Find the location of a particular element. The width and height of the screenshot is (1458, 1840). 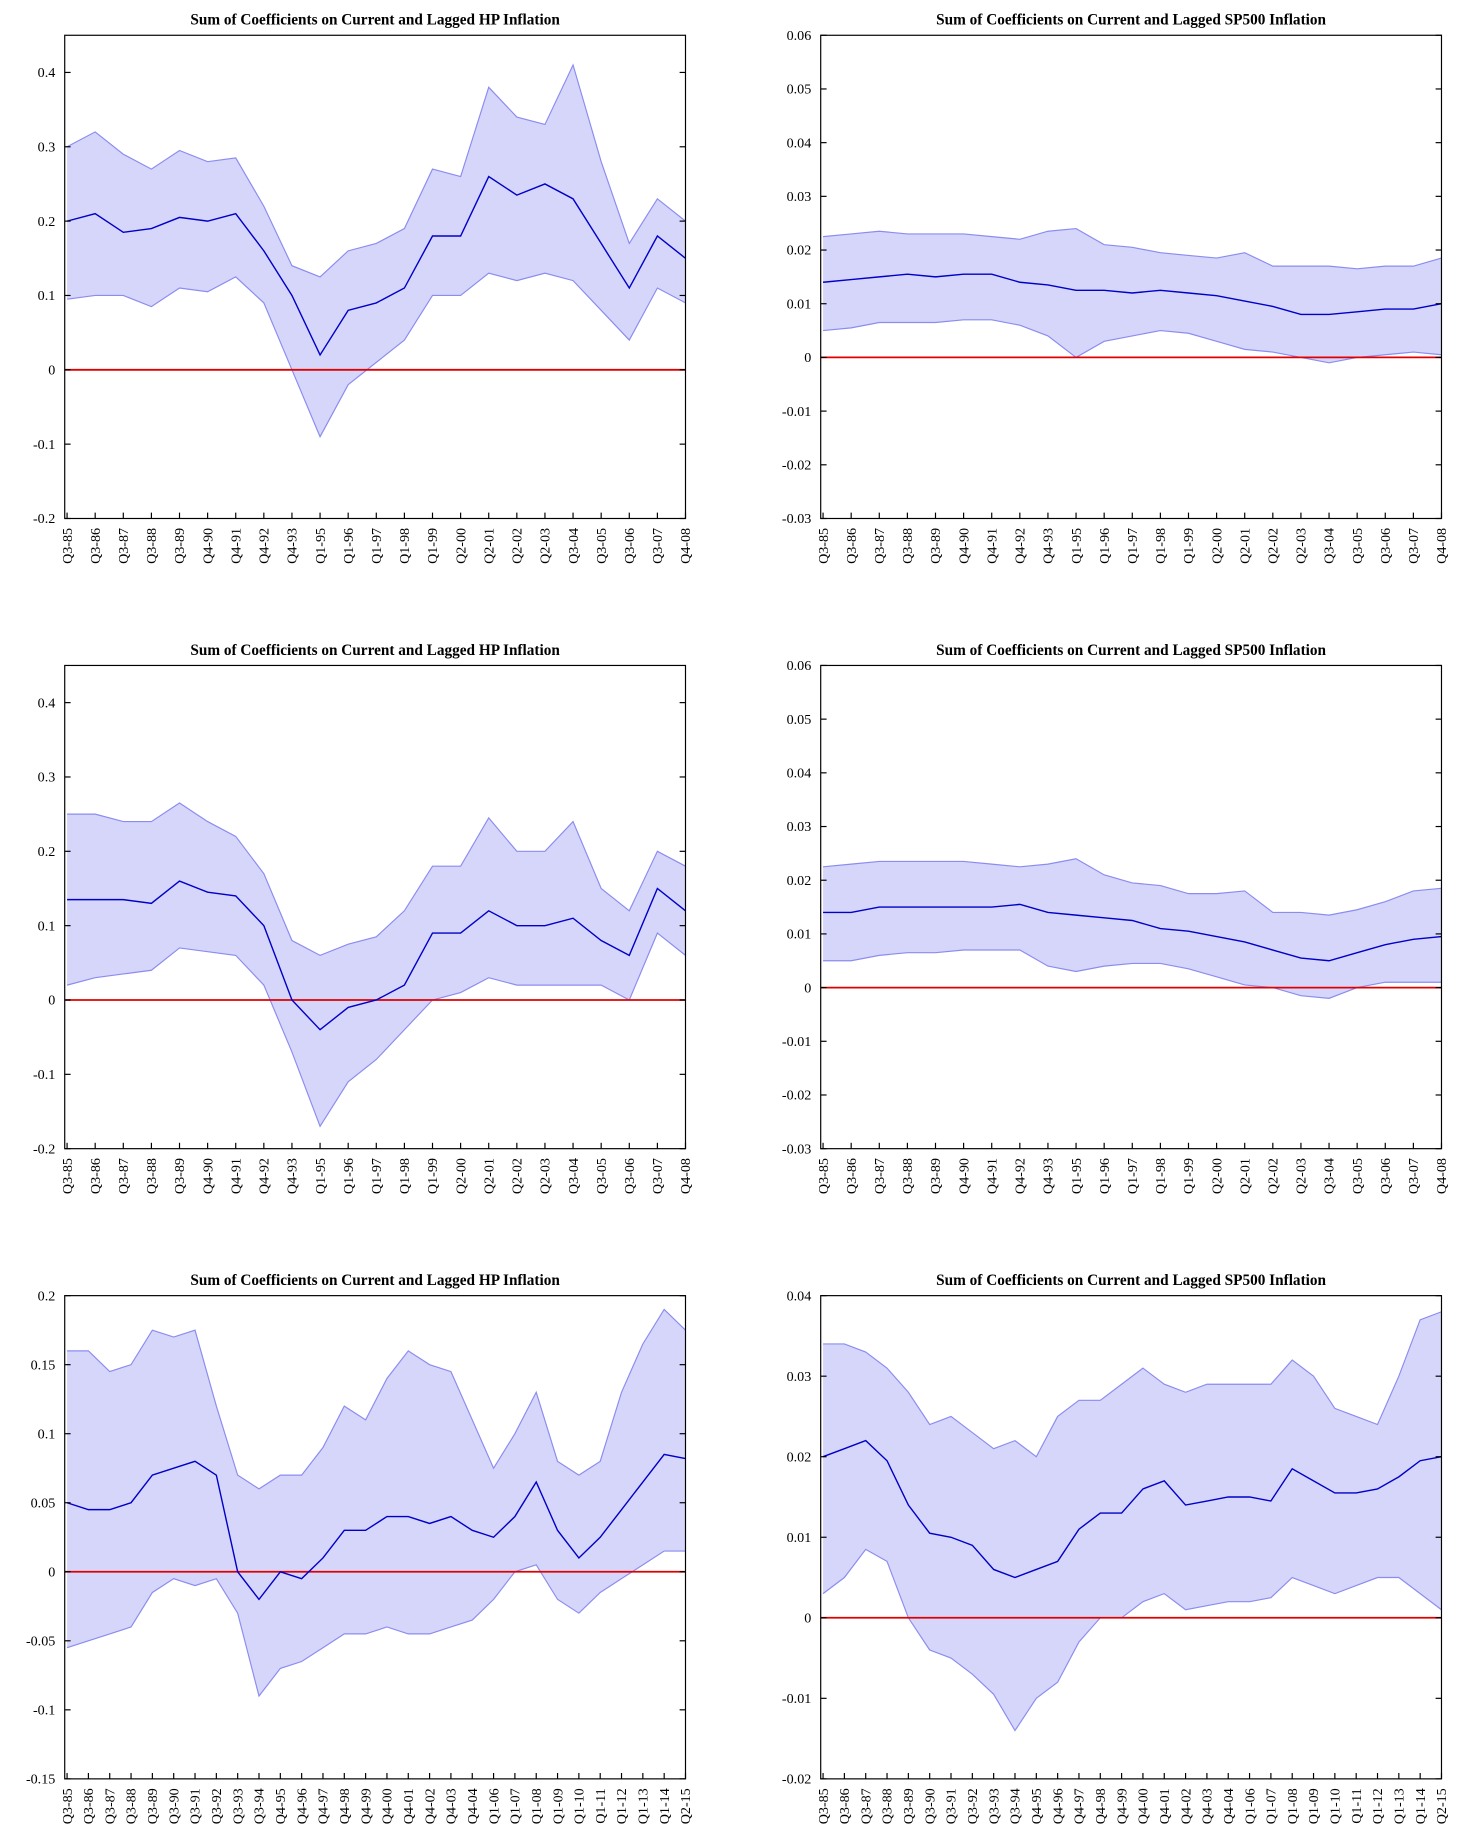

x-tick-label: Q1-06 is located at coordinates (494, 1806).